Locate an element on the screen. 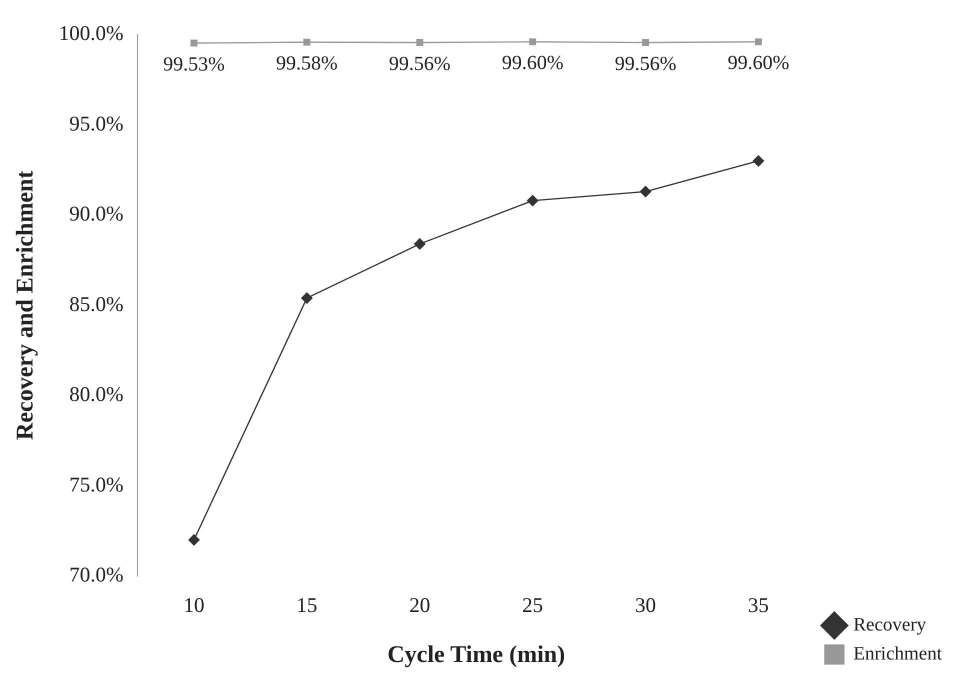 This screenshot has width=970, height=682. y-tick-label: 75.0% is located at coordinates (96, 484).